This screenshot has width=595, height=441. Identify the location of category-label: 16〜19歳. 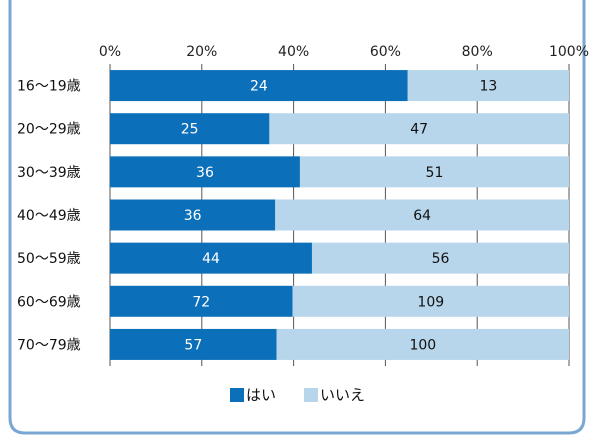
(49, 87).